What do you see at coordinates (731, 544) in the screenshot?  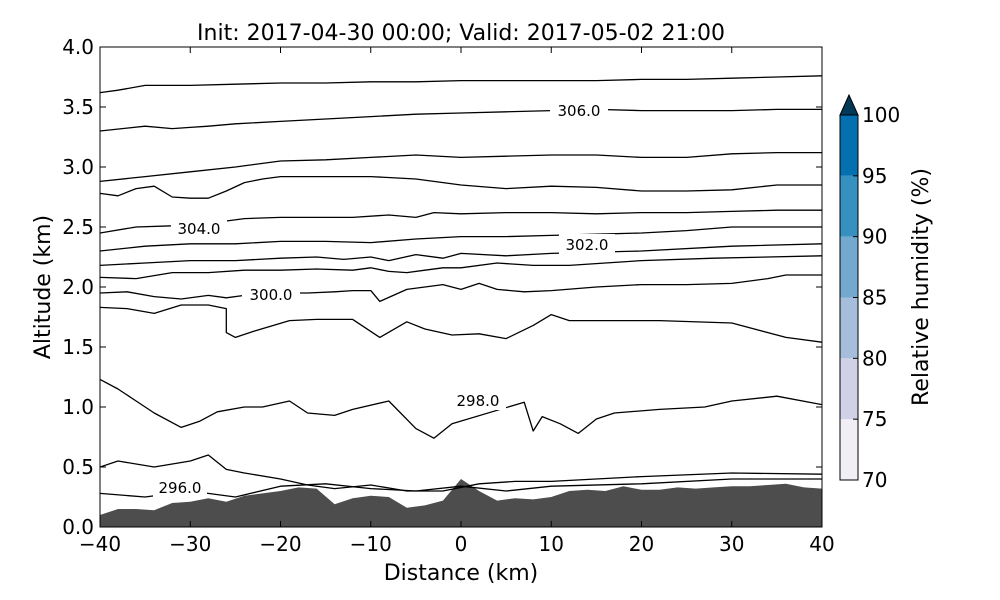 I see `x-tick-label: 30` at bounding box center [731, 544].